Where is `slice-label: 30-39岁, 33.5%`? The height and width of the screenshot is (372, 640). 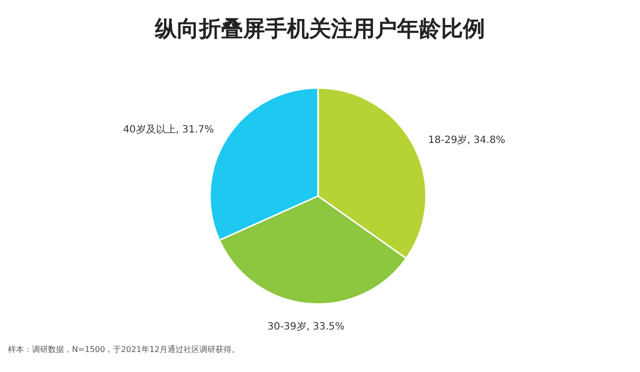
slice-label: 30-39岁, 33.5% is located at coordinates (306, 326).